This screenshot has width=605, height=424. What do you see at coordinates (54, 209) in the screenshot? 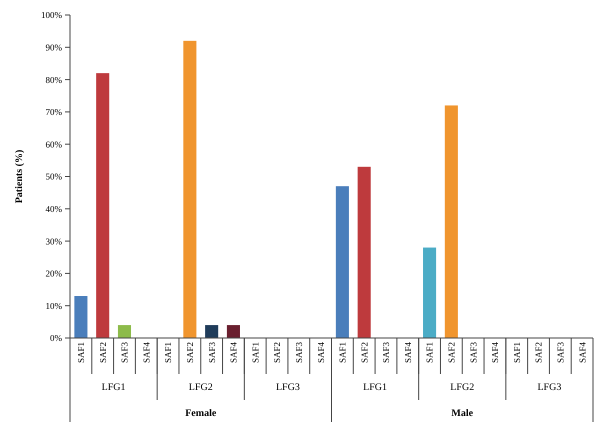
I see `y-tick-label: 40%` at bounding box center [54, 209].